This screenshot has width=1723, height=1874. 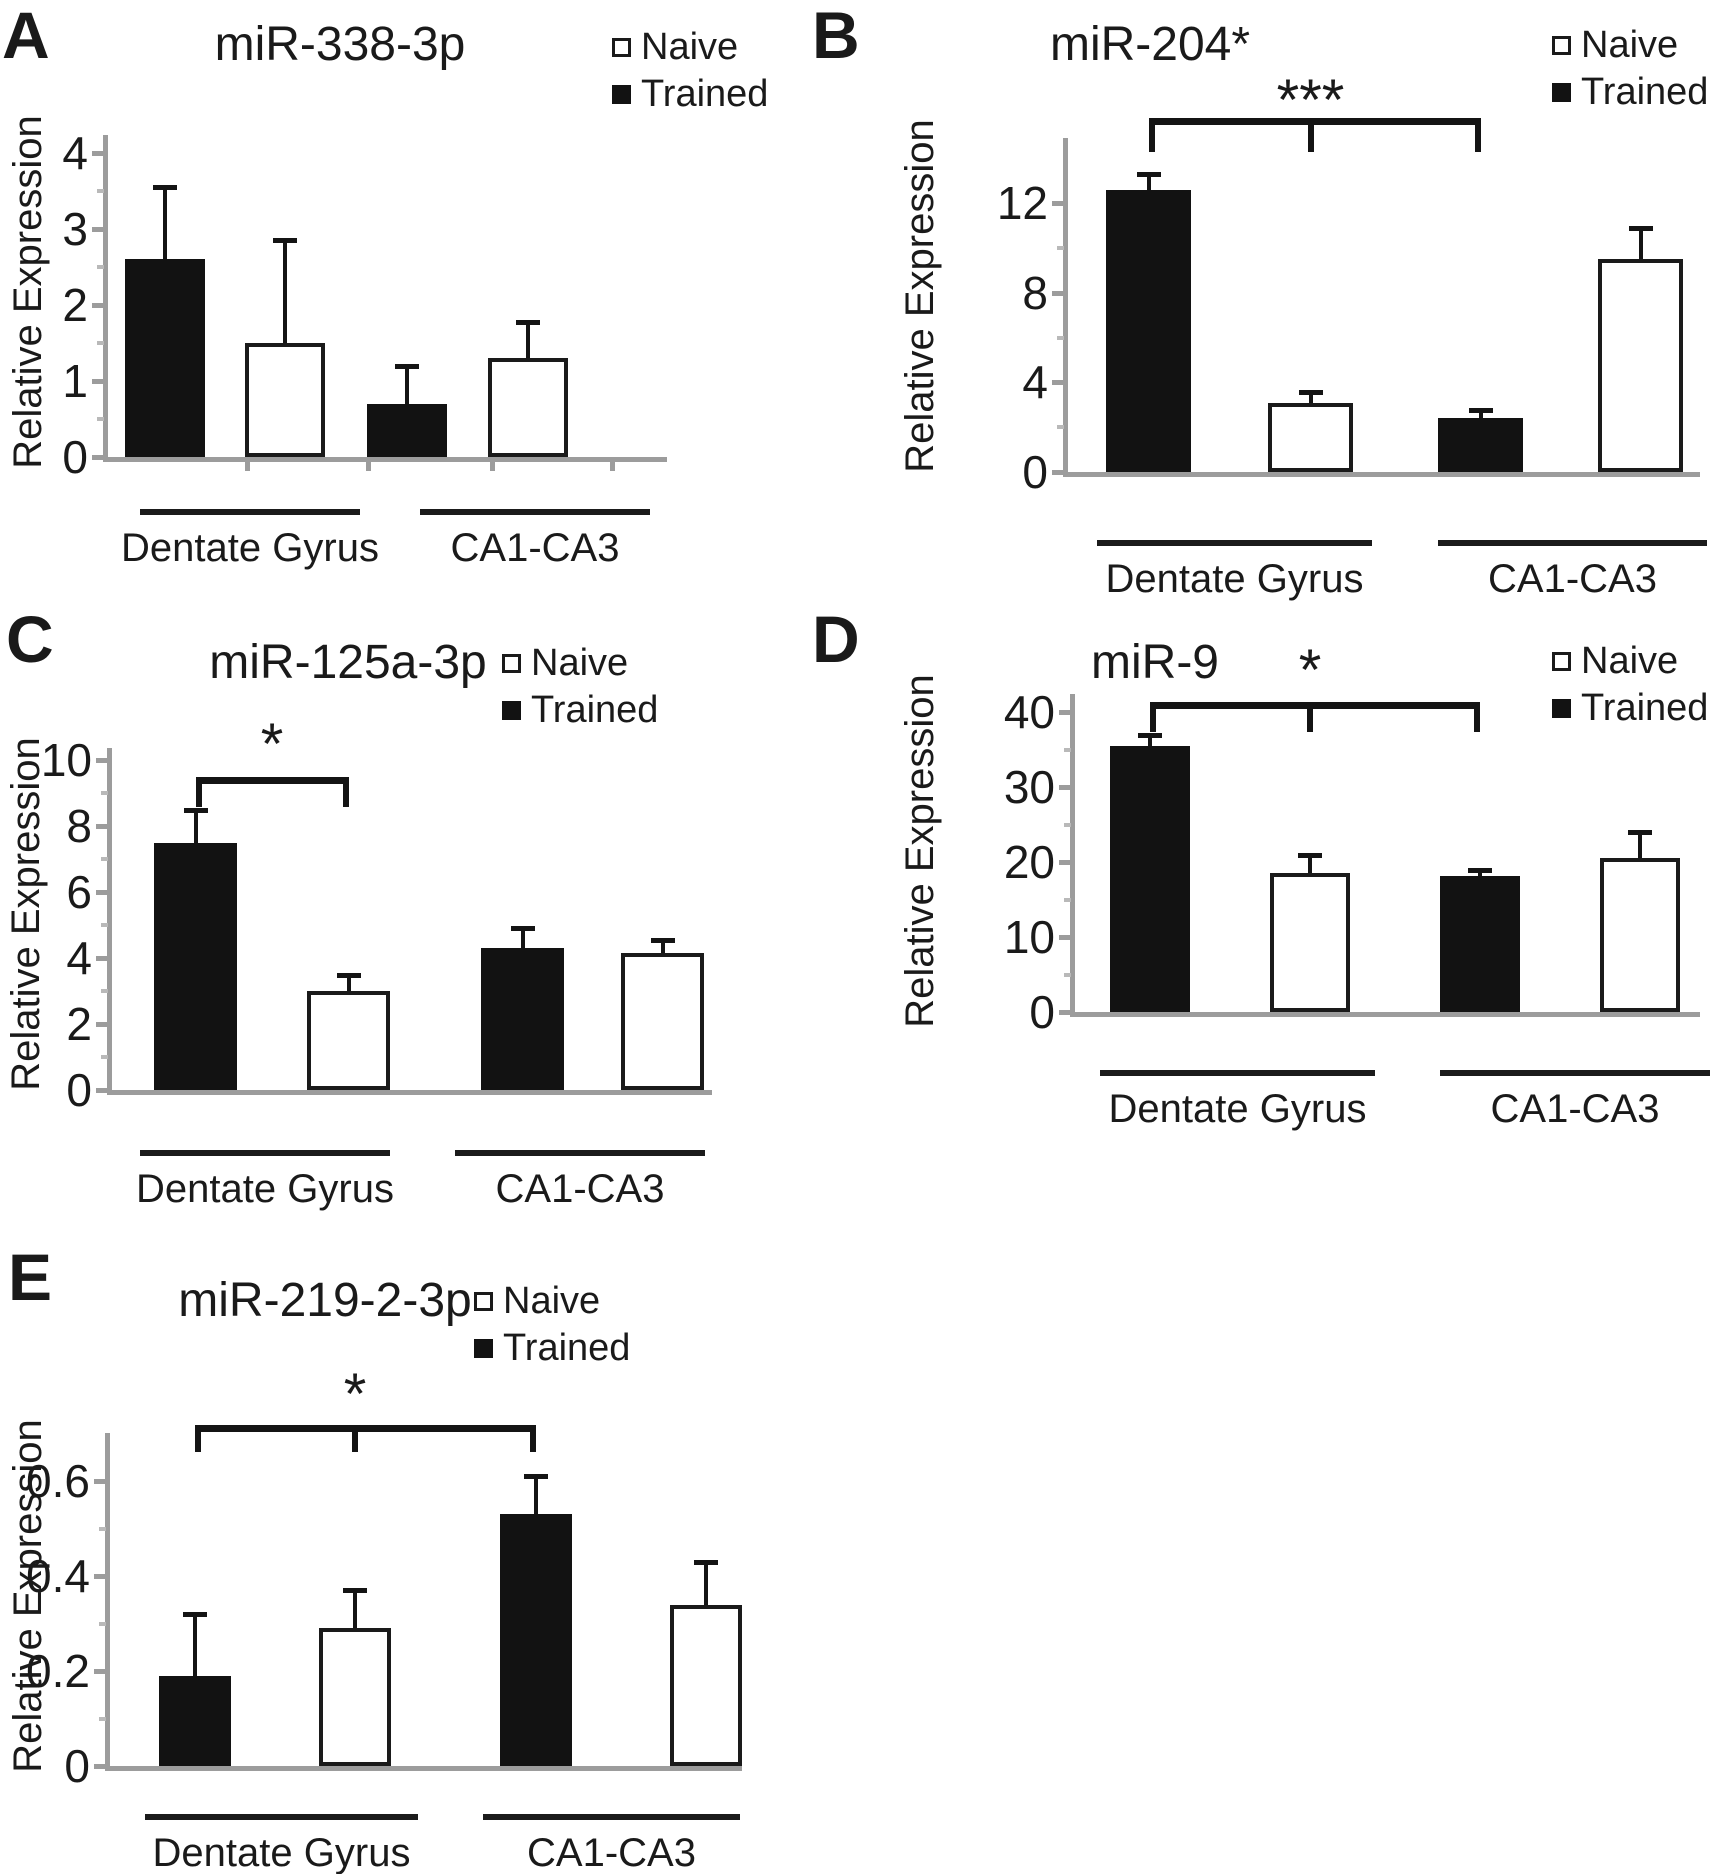 What do you see at coordinates (75, 305) in the screenshot?
I see `y-tick-label: 2` at bounding box center [75, 305].